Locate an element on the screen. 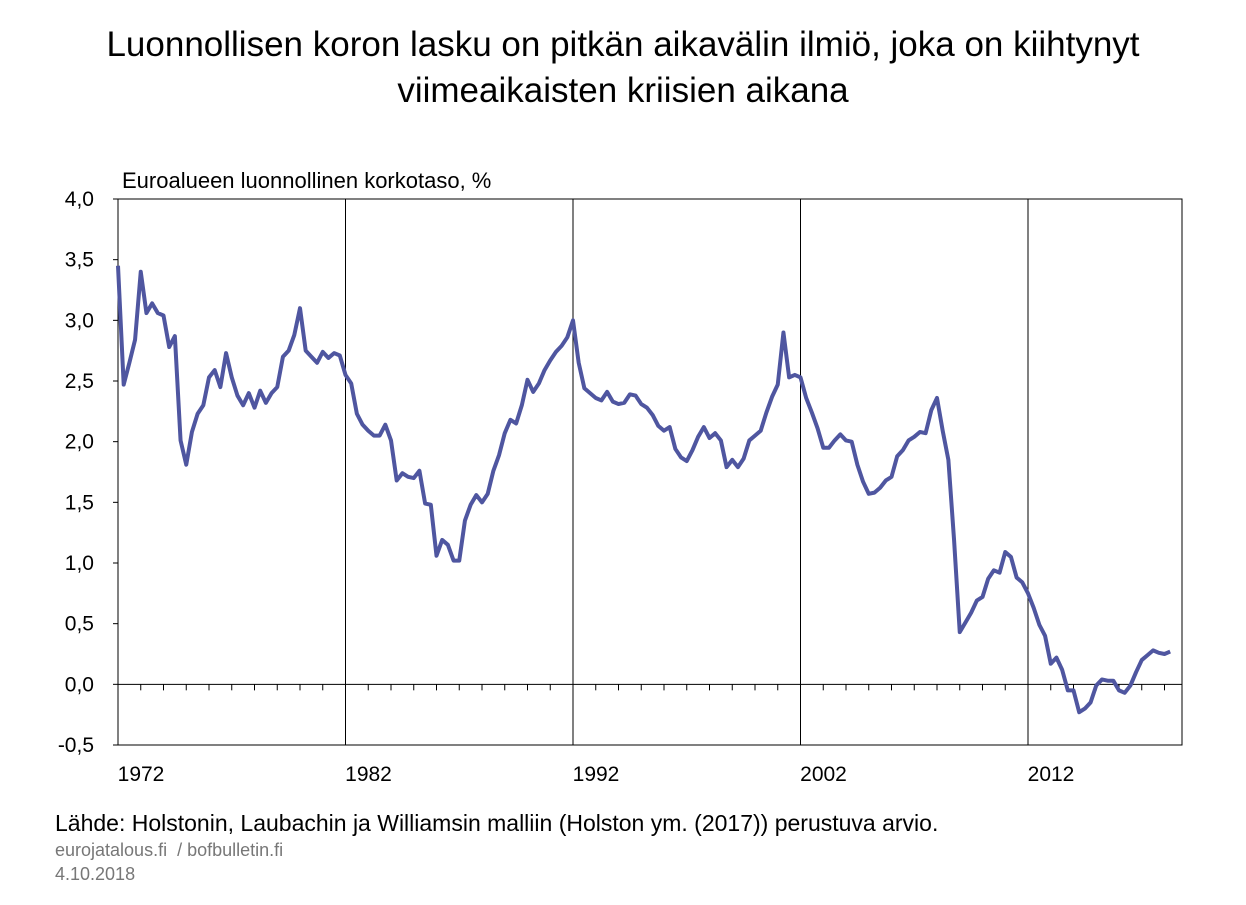  y-axis-label: Euroalueen luonnollinen korkotaso, % is located at coordinates (306, 180).